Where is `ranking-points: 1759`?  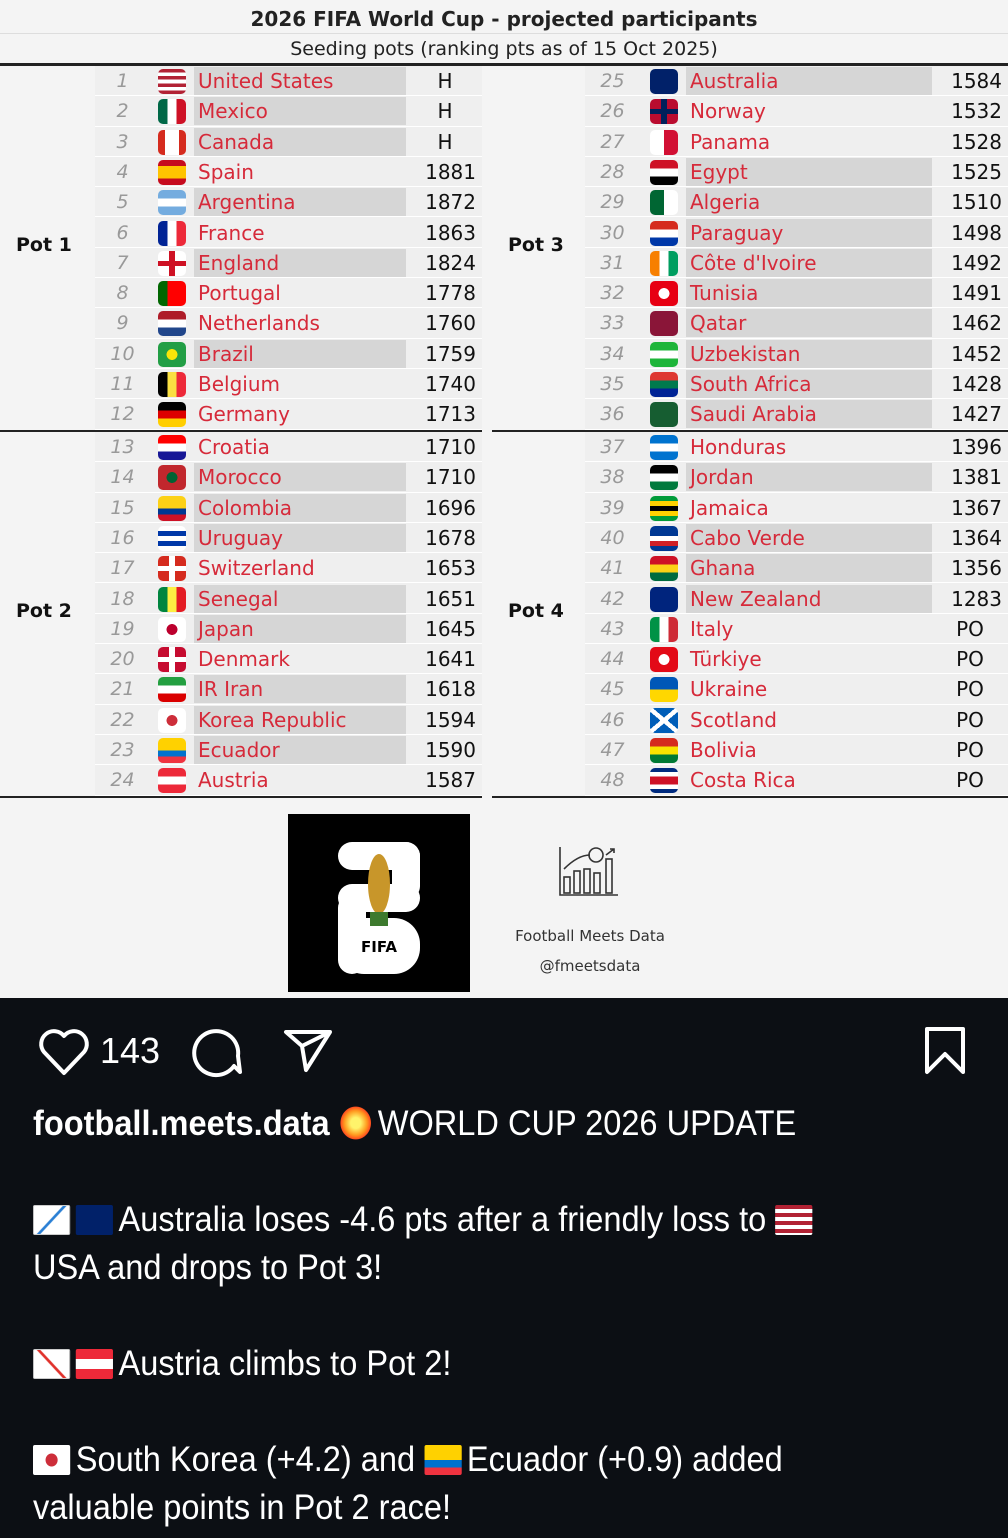
ranking-points: 1759 is located at coordinates (450, 353).